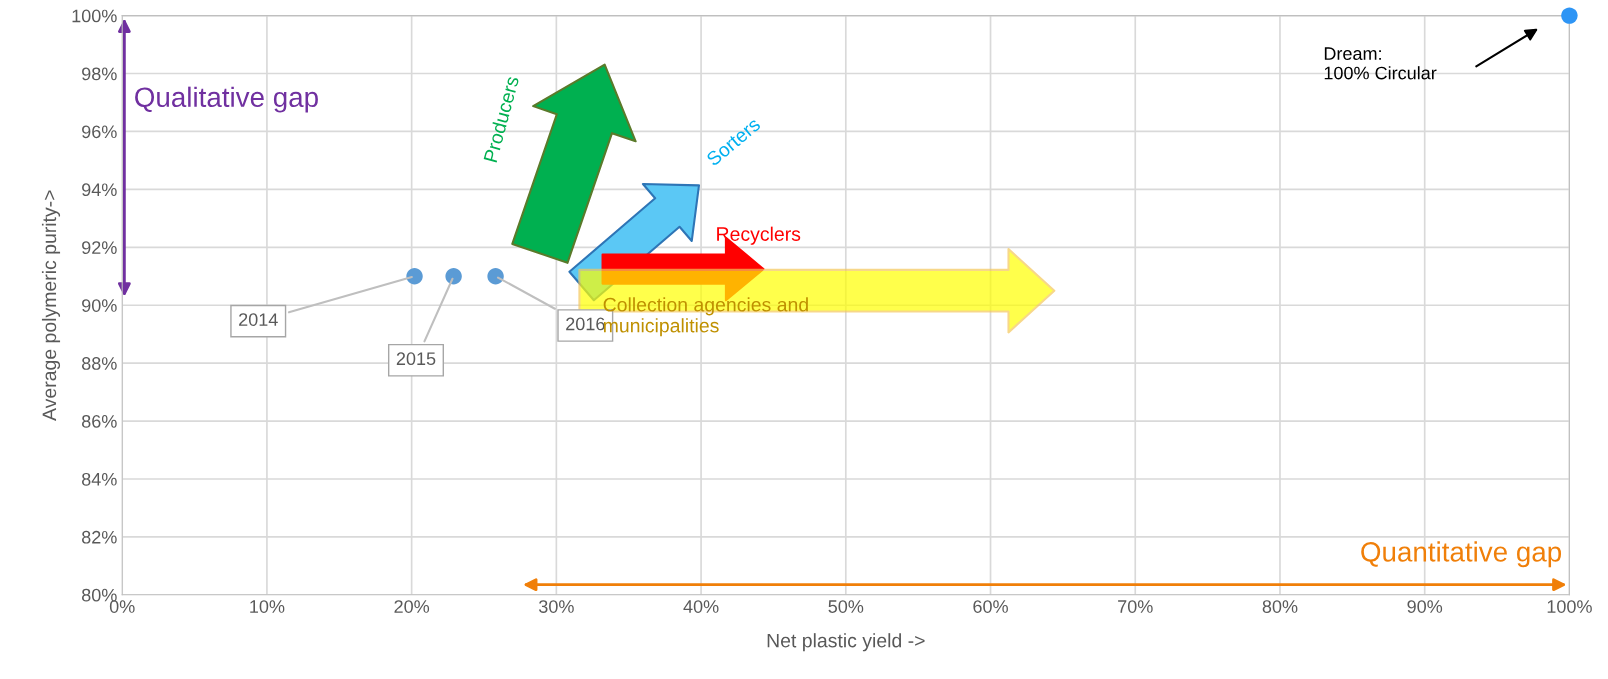 This screenshot has height=679, width=1608. What do you see at coordinates (51, 305) in the screenshot?
I see `y-axis-title: Average polymeric purity->` at bounding box center [51, 305].